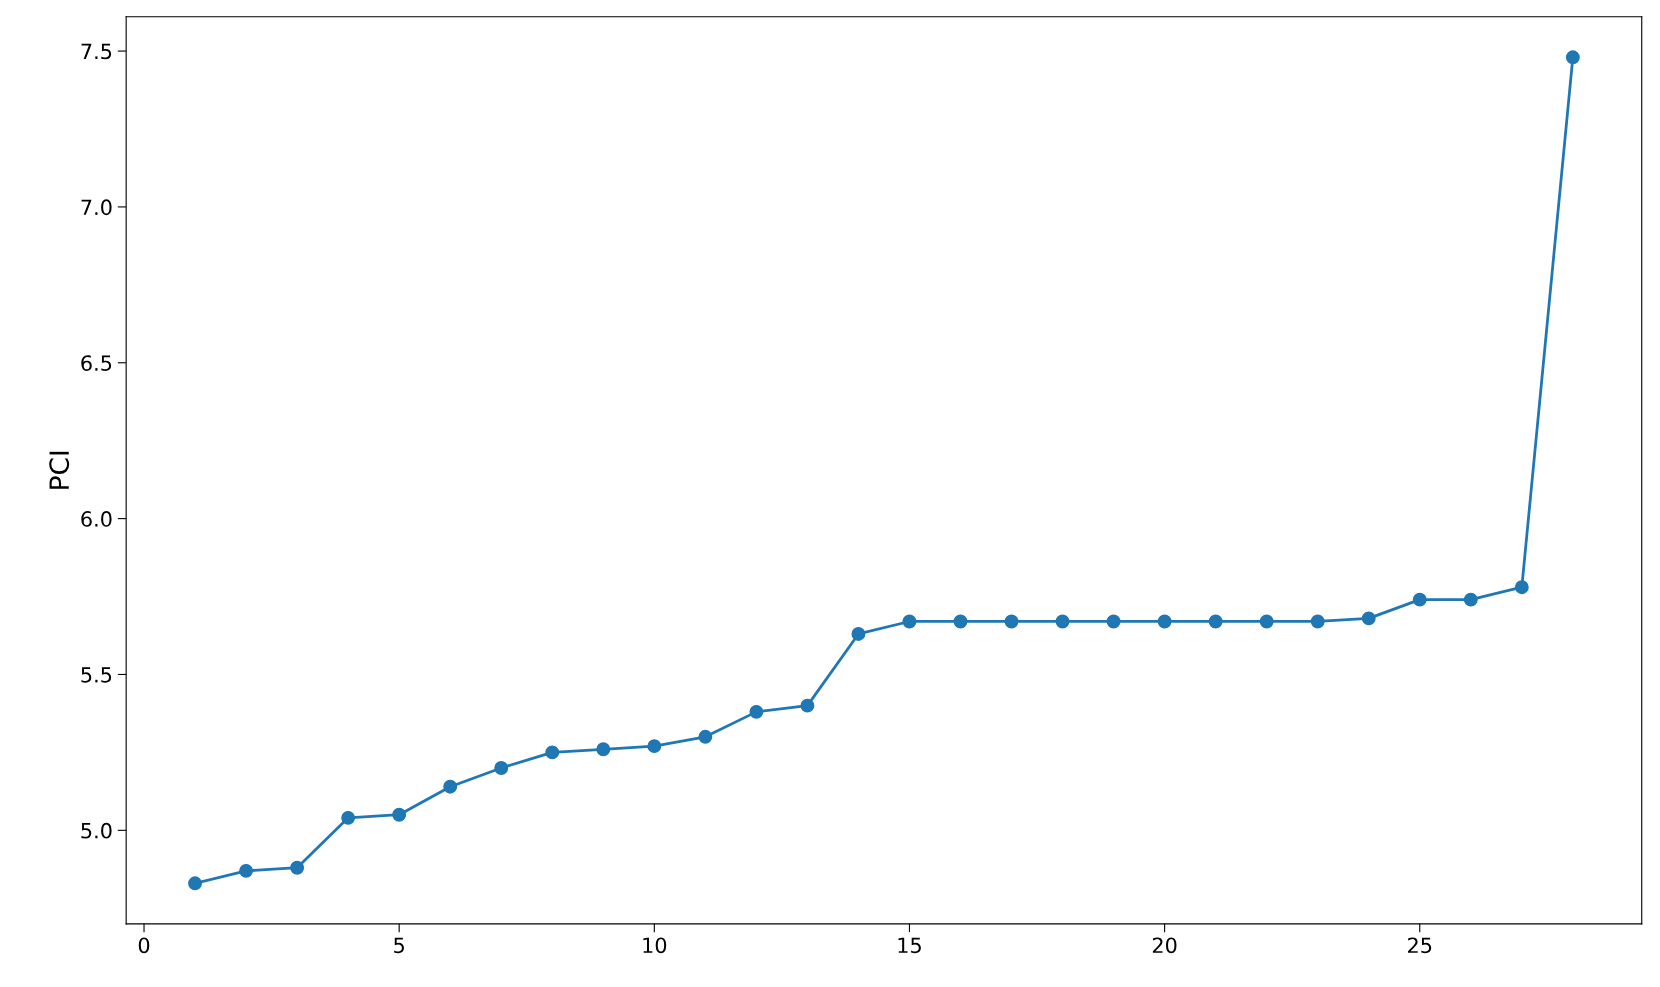 Image resolution: width=1660 pixels, height=987 pixels. What do you see at coordinates (144, 945) in the screenshot?
I see `x-tick-label: 0` at bounding box center [144, 945].